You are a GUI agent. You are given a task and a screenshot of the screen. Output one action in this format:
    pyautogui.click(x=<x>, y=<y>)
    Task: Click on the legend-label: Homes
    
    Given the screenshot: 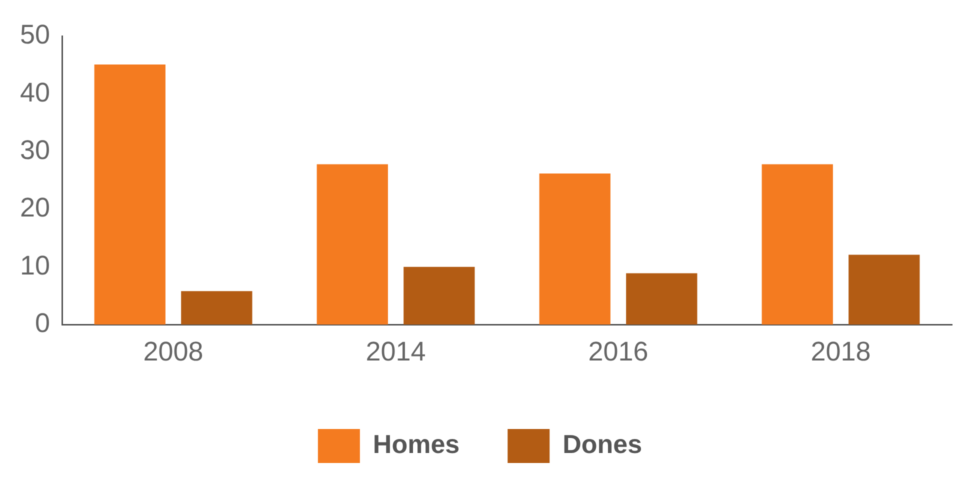 What is the action you would take?
    pyautogui.click(x=416, y=444)
    